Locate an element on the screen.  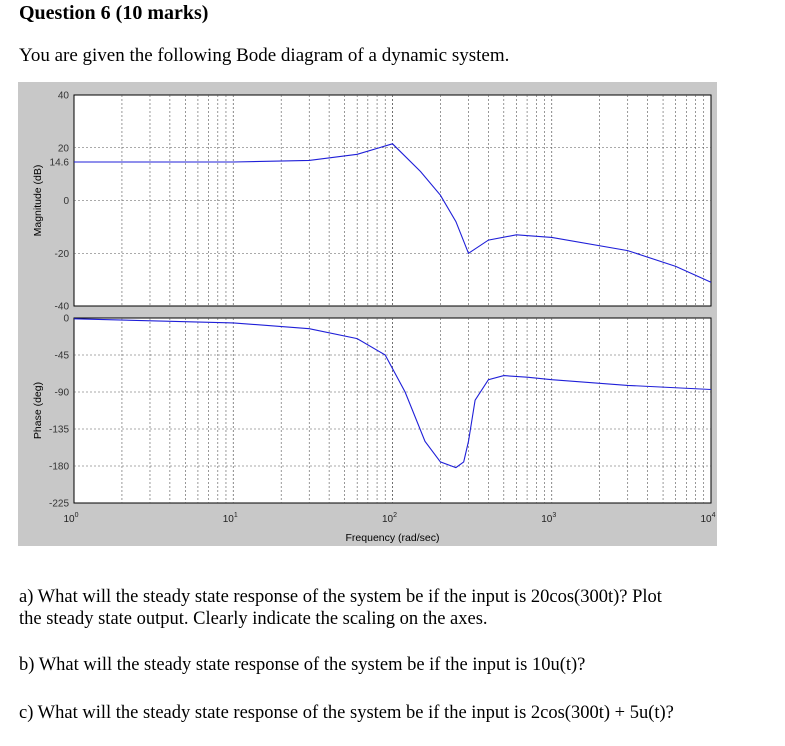
phase-y-tick-label: 0 is located at coordinates (66, 319).